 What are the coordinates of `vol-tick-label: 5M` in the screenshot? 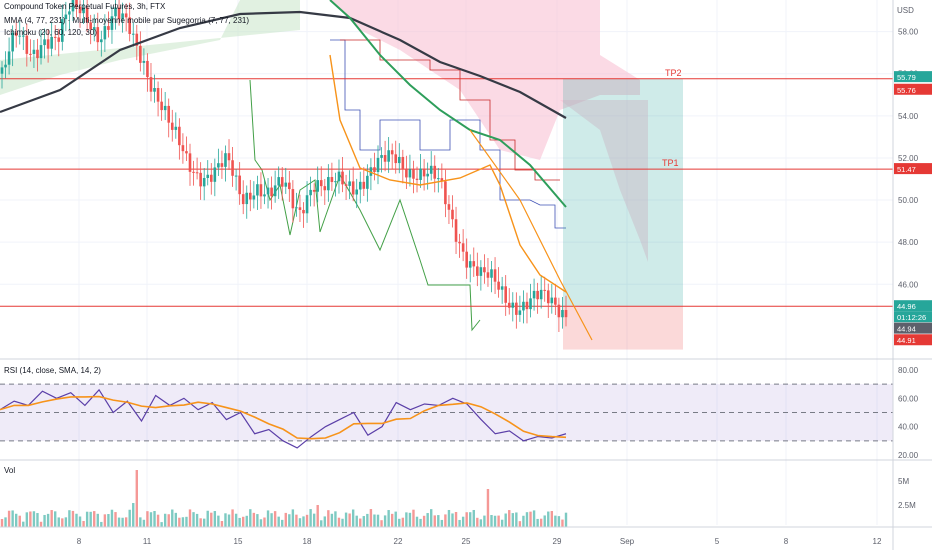 It's located at (903, 481).